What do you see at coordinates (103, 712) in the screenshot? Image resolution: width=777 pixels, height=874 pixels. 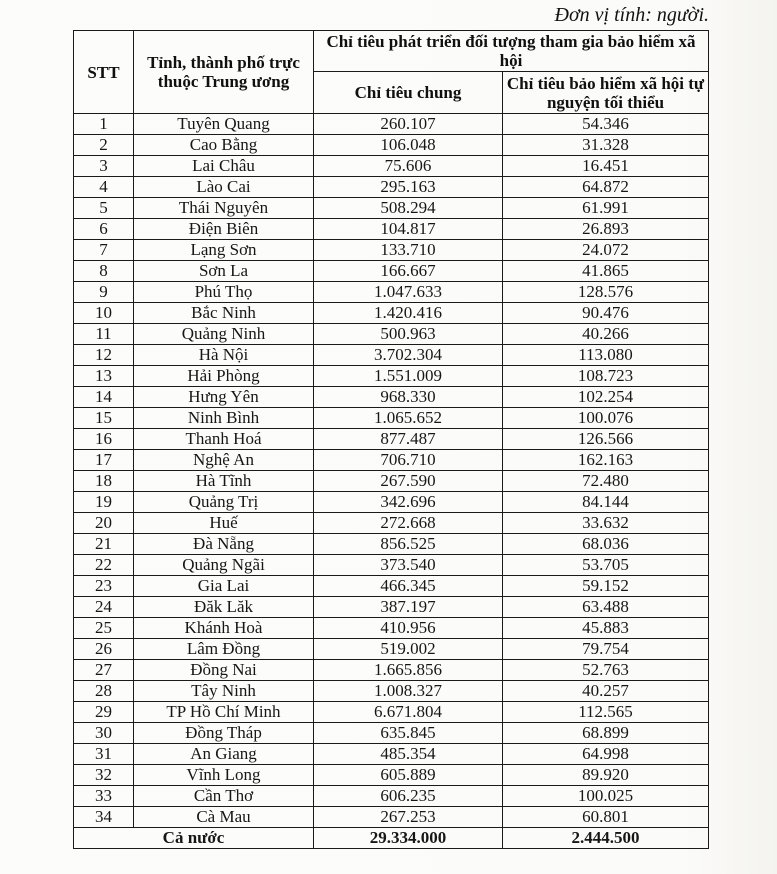 I see `cell-stt: 29` at bounding box center [103, 712].